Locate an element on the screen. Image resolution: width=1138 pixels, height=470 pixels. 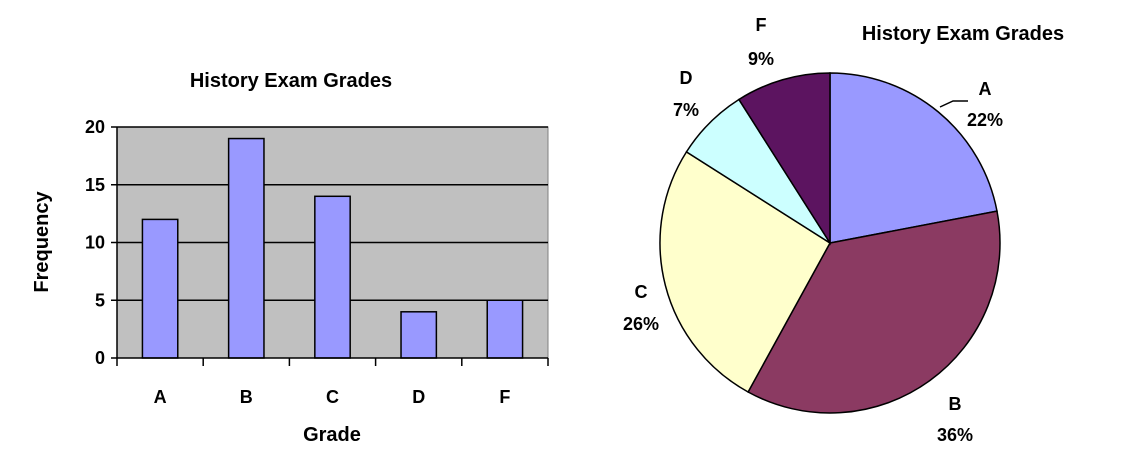
pie-slice-f is located at coordinates (784, 159).